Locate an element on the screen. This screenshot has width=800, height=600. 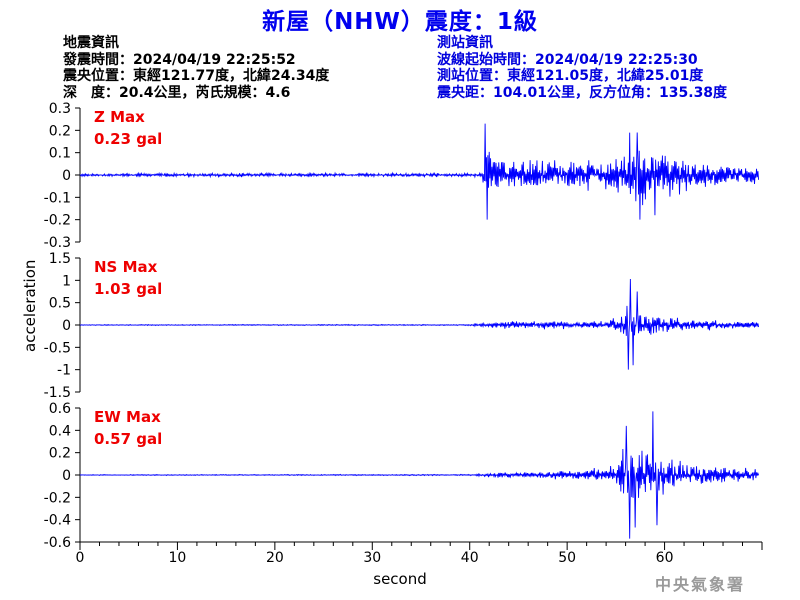
y-tick-label: 0.6 is located at coordinates (60, 409).